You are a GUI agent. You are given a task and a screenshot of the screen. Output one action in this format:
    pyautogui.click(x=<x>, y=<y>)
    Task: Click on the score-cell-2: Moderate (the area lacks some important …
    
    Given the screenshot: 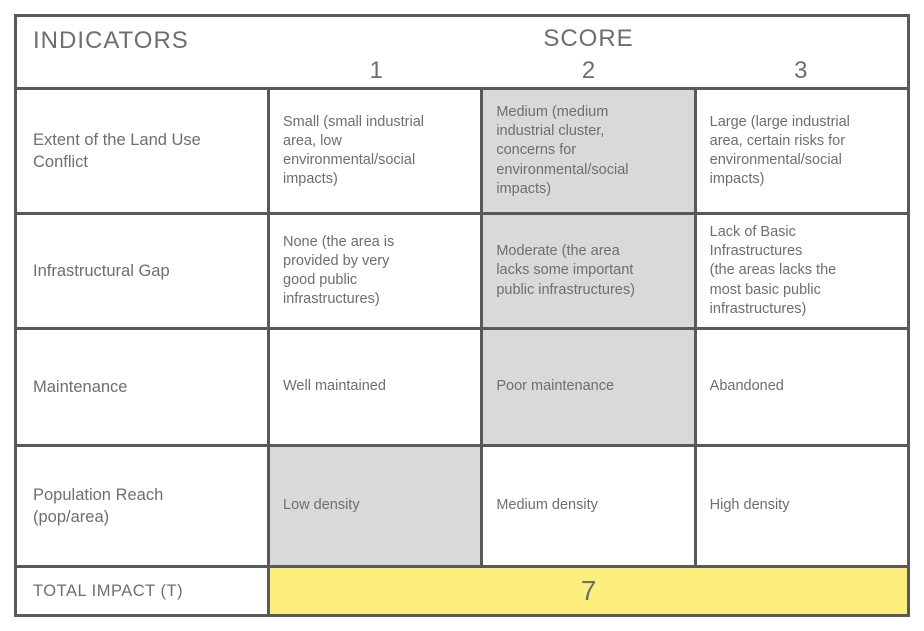 What is the action you would take?
    pyautogui.click(x=590, y=271)
    